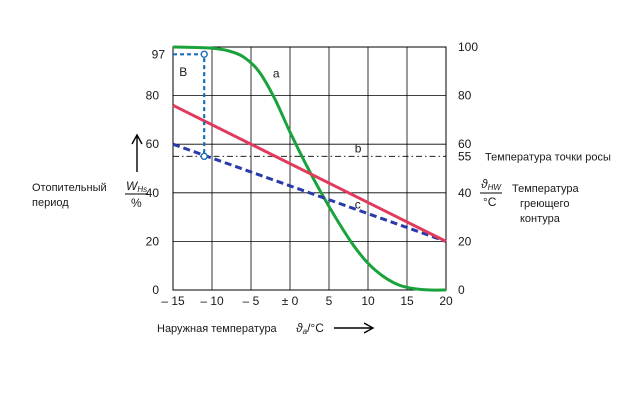  I want to click on y-right-tick-label: 0, so click(461, 290).